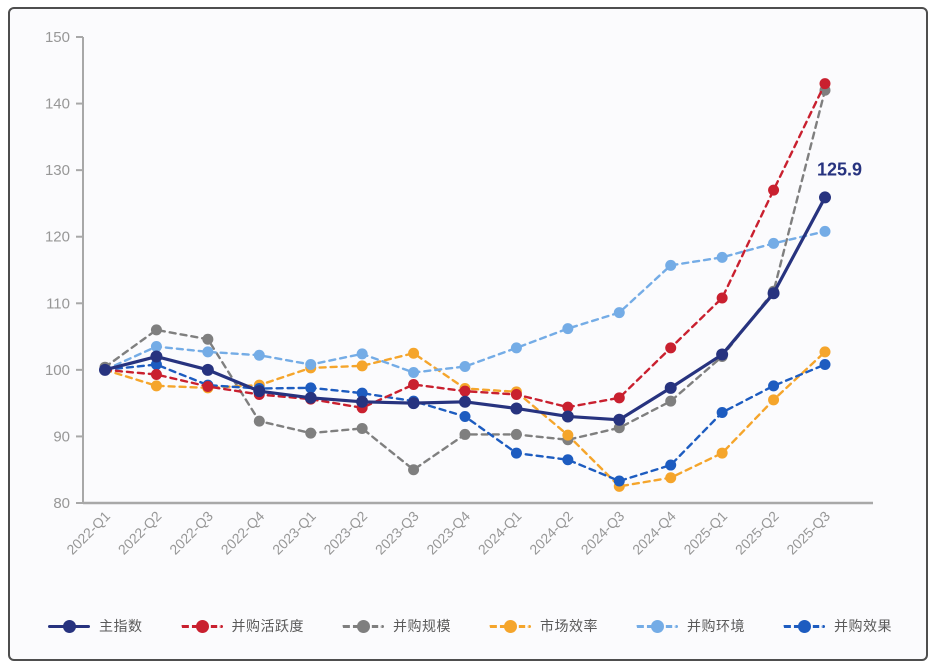 The height and width of the screenshot is (670, 940). I want to click on legend-item-5: 并购效果, so click(837, 626).